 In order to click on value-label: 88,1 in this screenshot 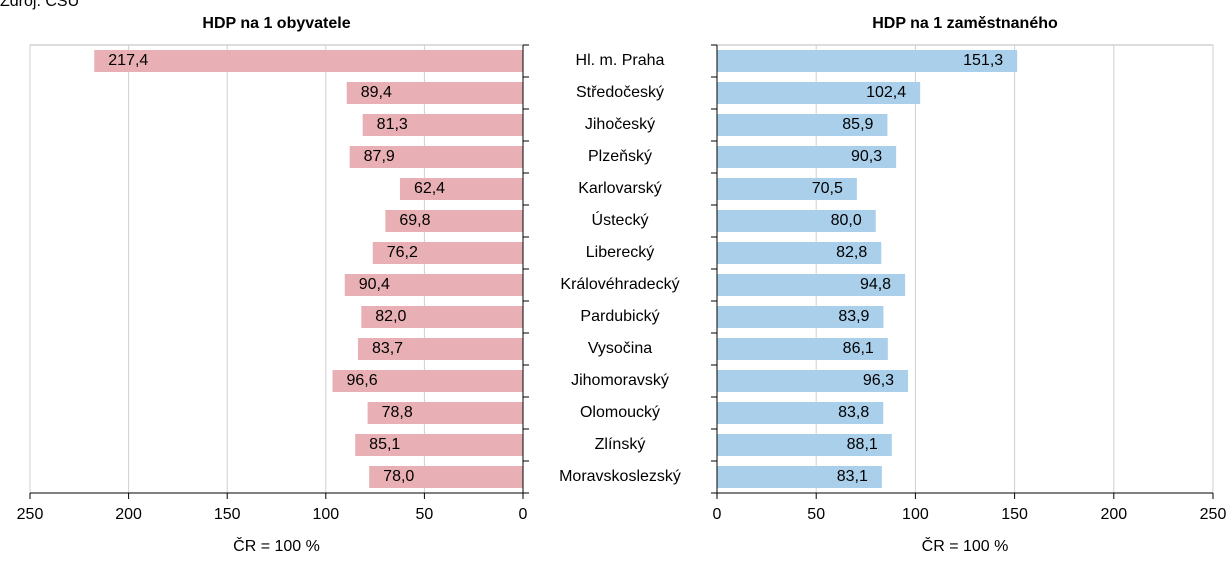, I will do `click(862, 444)`.